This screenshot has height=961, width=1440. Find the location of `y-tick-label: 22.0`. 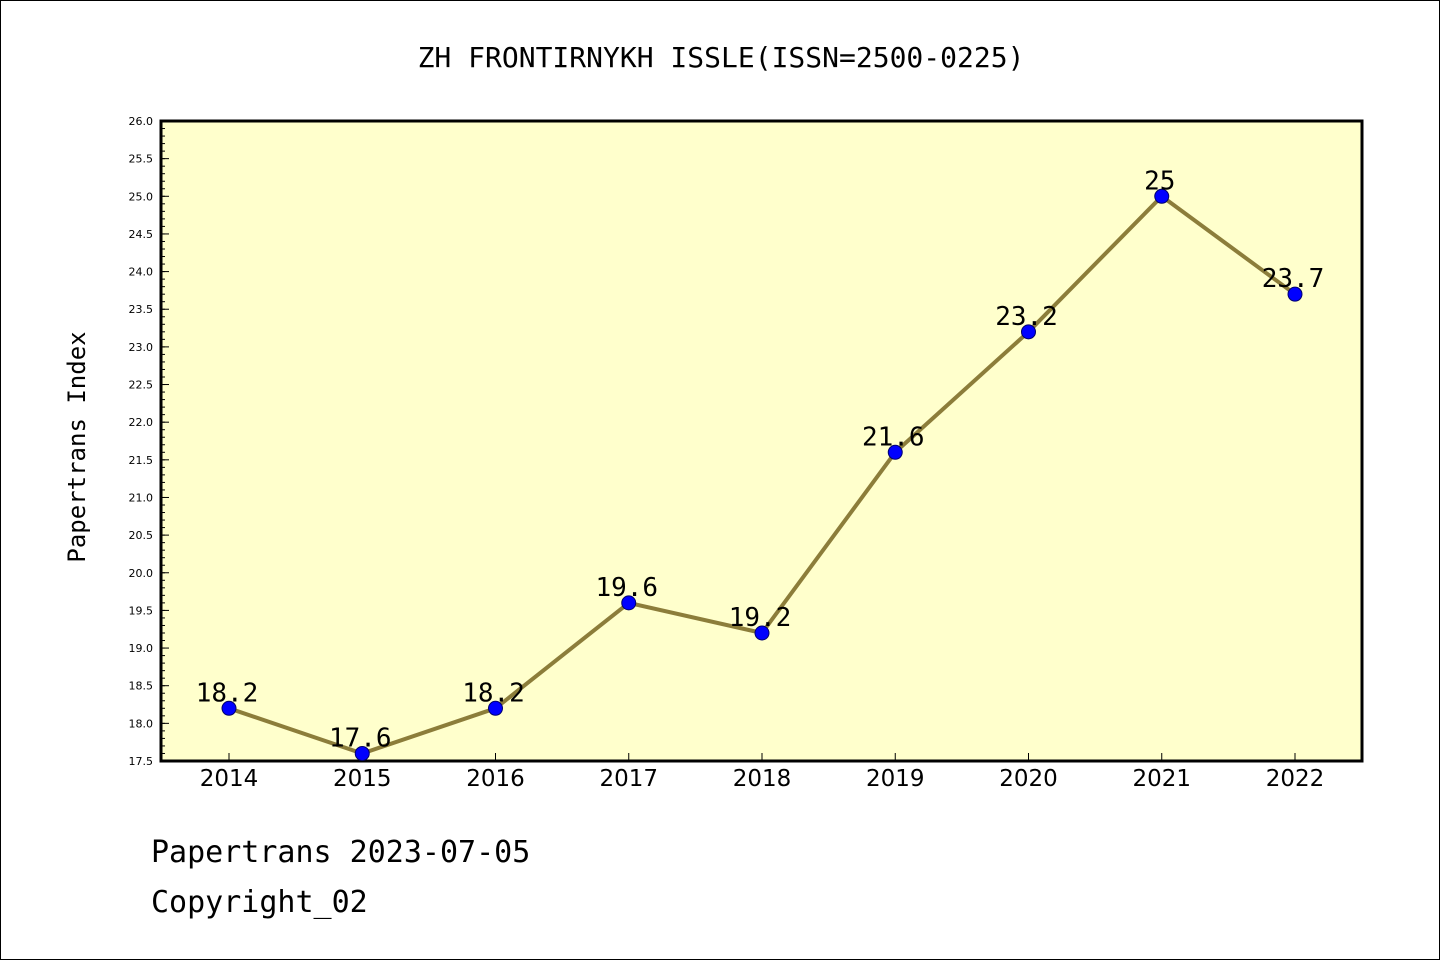

y-tick-label: 22.0 is located at coordinates (141, 422).